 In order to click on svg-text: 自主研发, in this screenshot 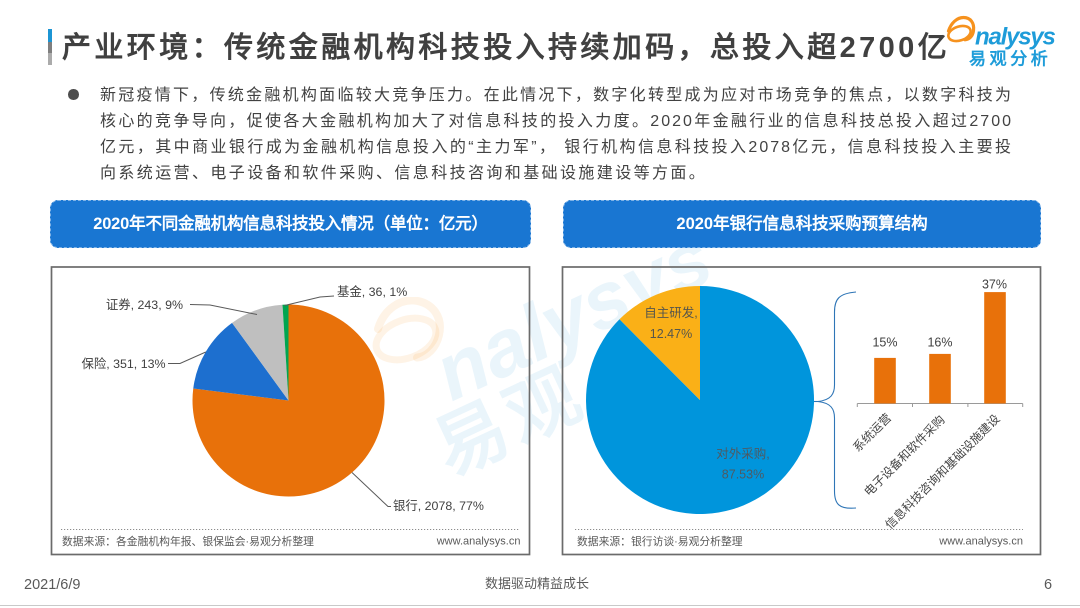, I will do `click(670, 312)`.